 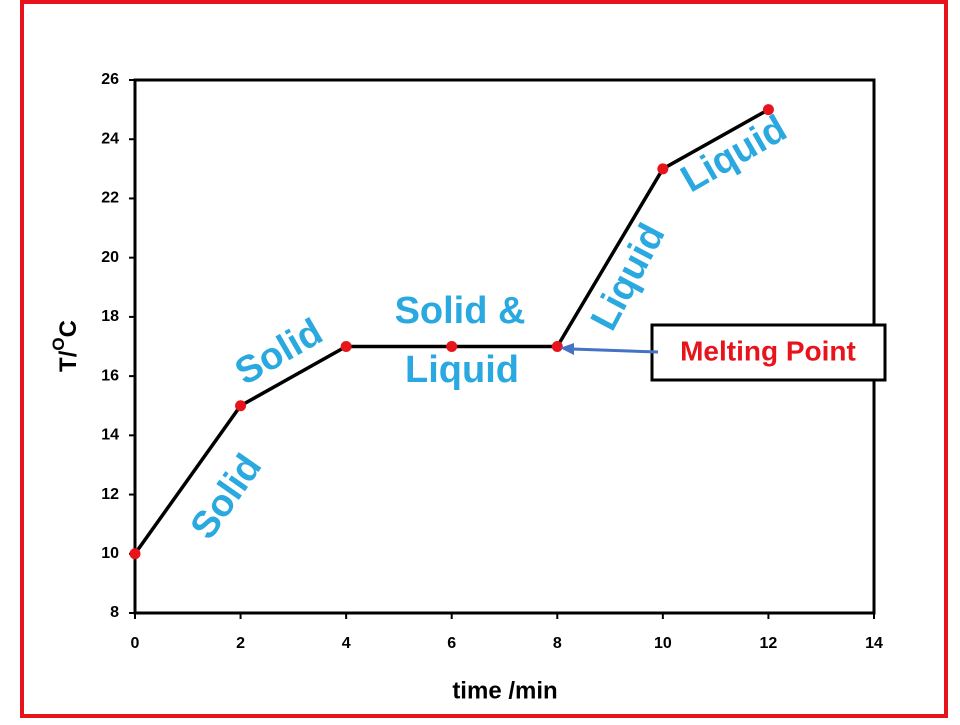 What do you see at coordinates (451, 643) in the screenshot?
I see `x-tick-label: 6` at bounding box center [451, 643].